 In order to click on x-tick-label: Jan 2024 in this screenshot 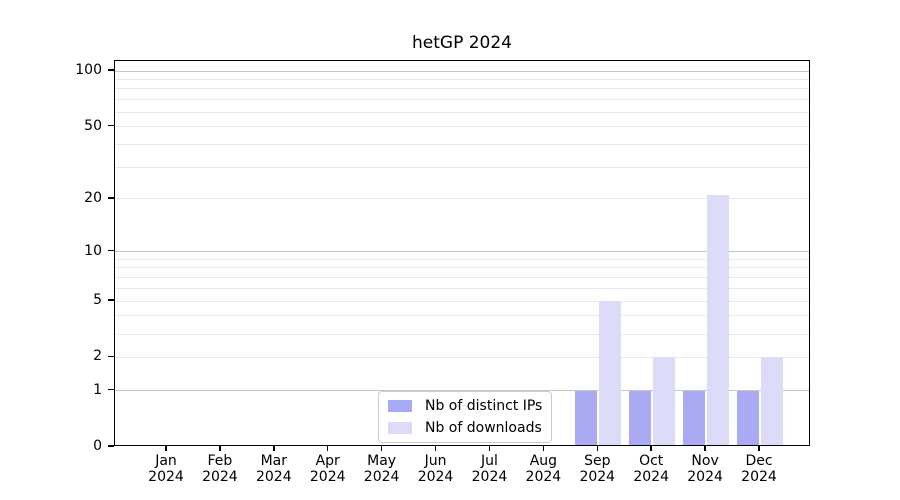, I will do `click(166, 469)`.